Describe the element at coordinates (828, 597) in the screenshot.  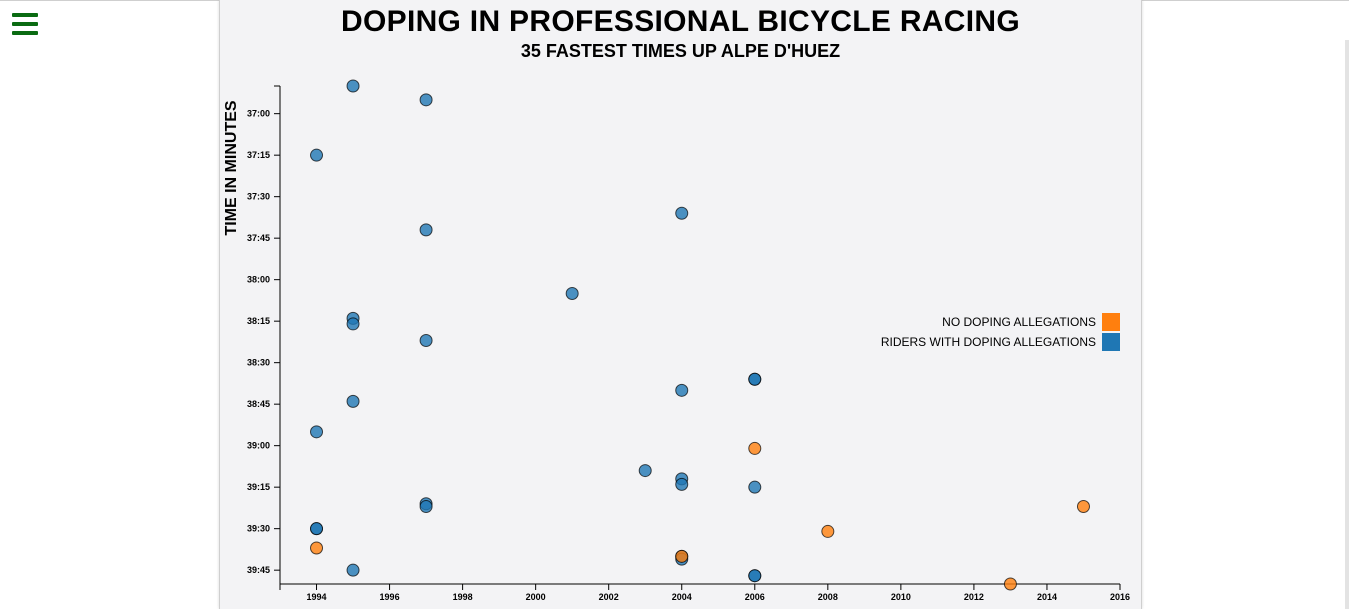
I see `x-tick-label: 2008` at that location.